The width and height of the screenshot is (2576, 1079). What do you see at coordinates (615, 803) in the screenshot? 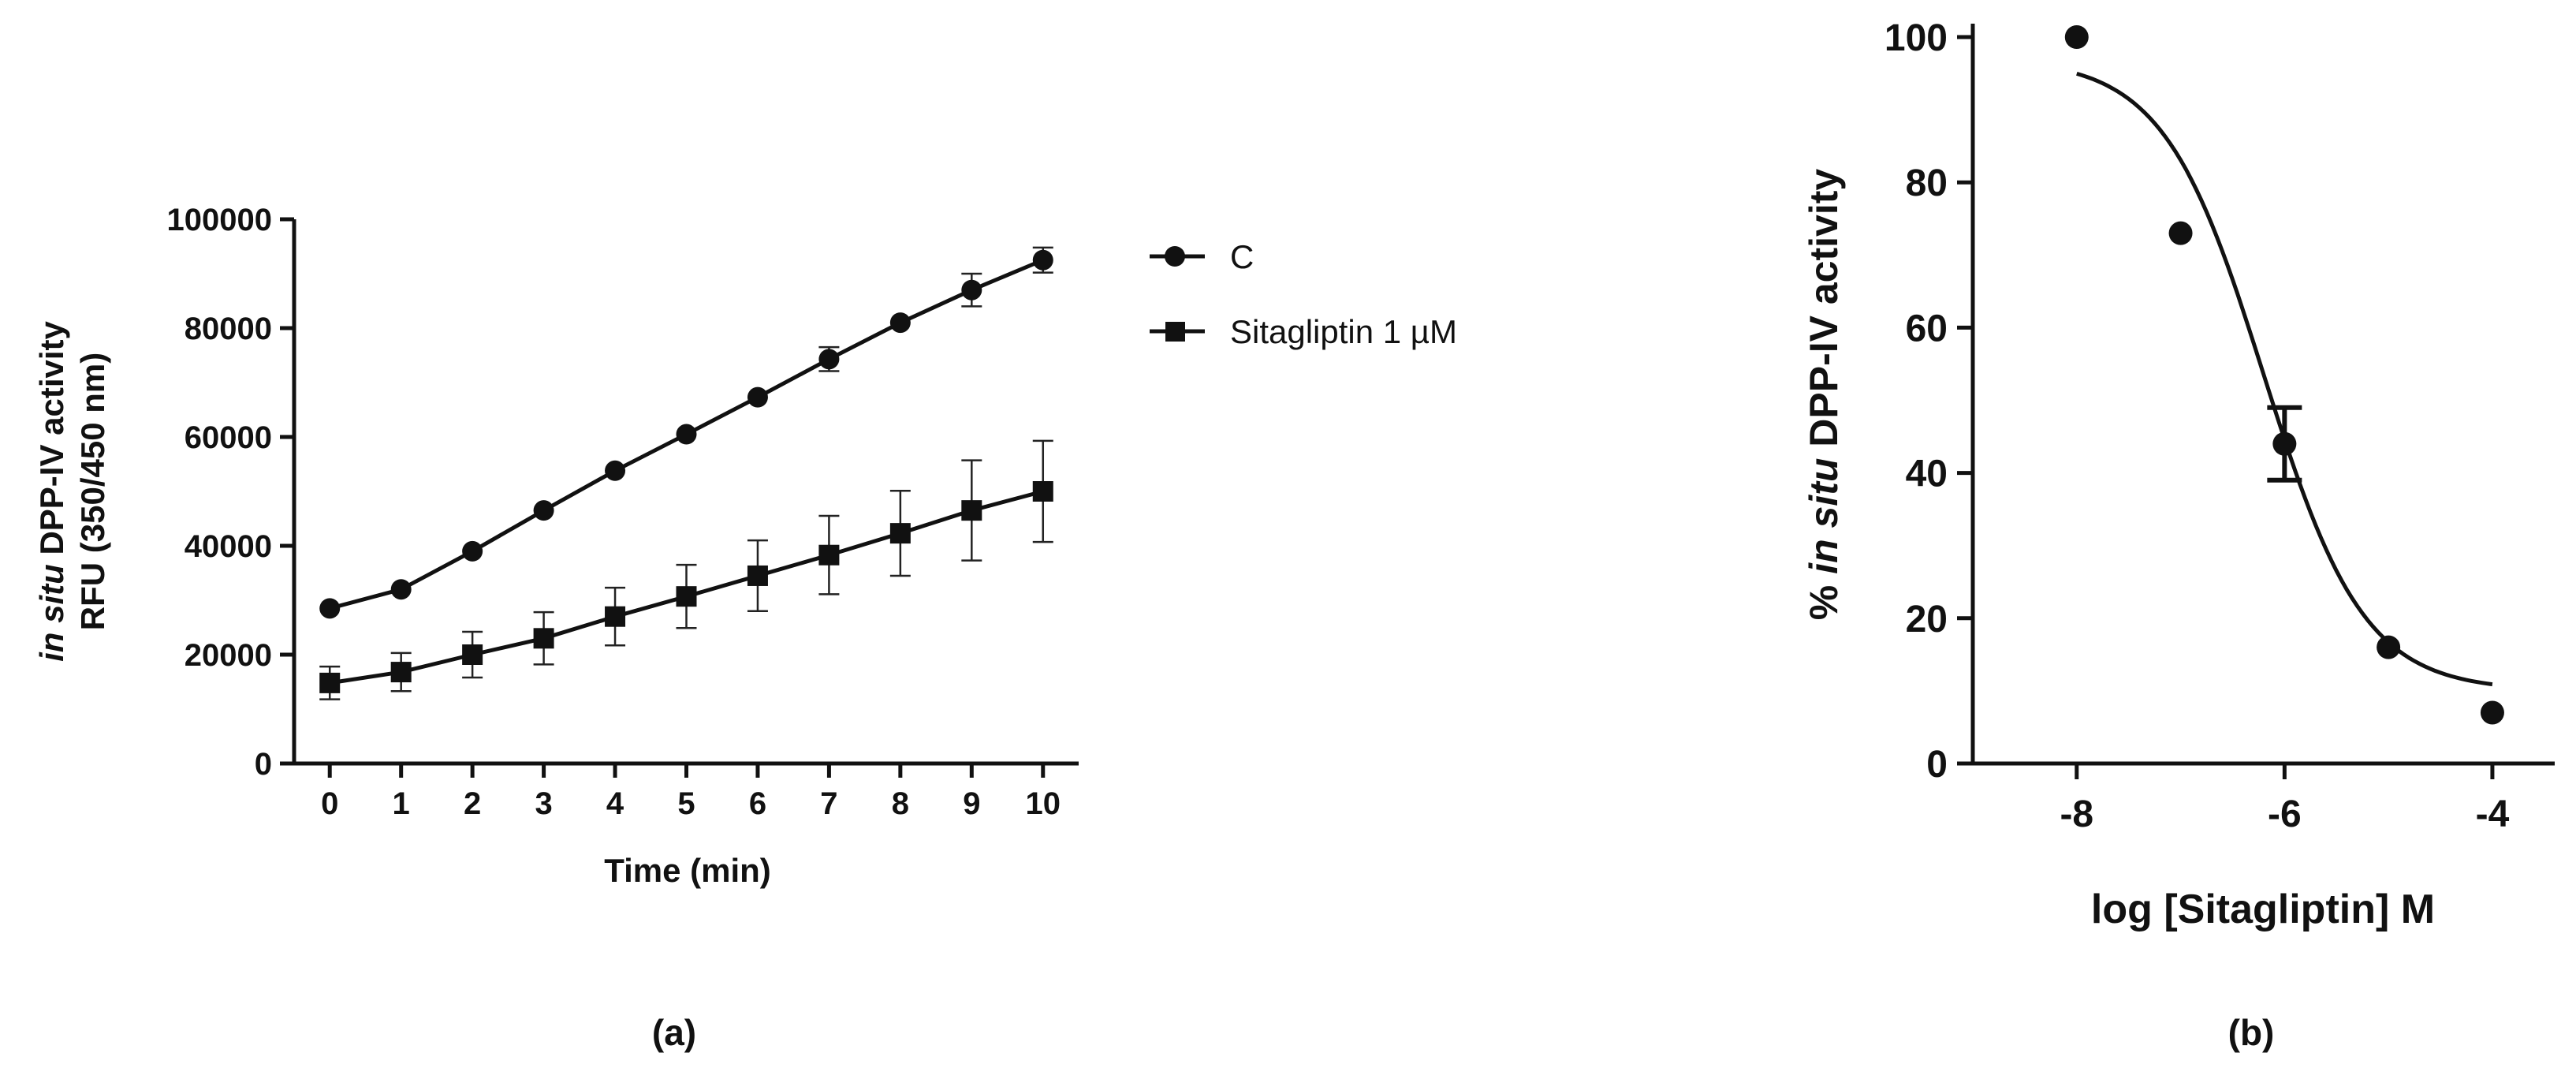
I see `a-x-tick-label: 4` at bounding box center [615, 803].